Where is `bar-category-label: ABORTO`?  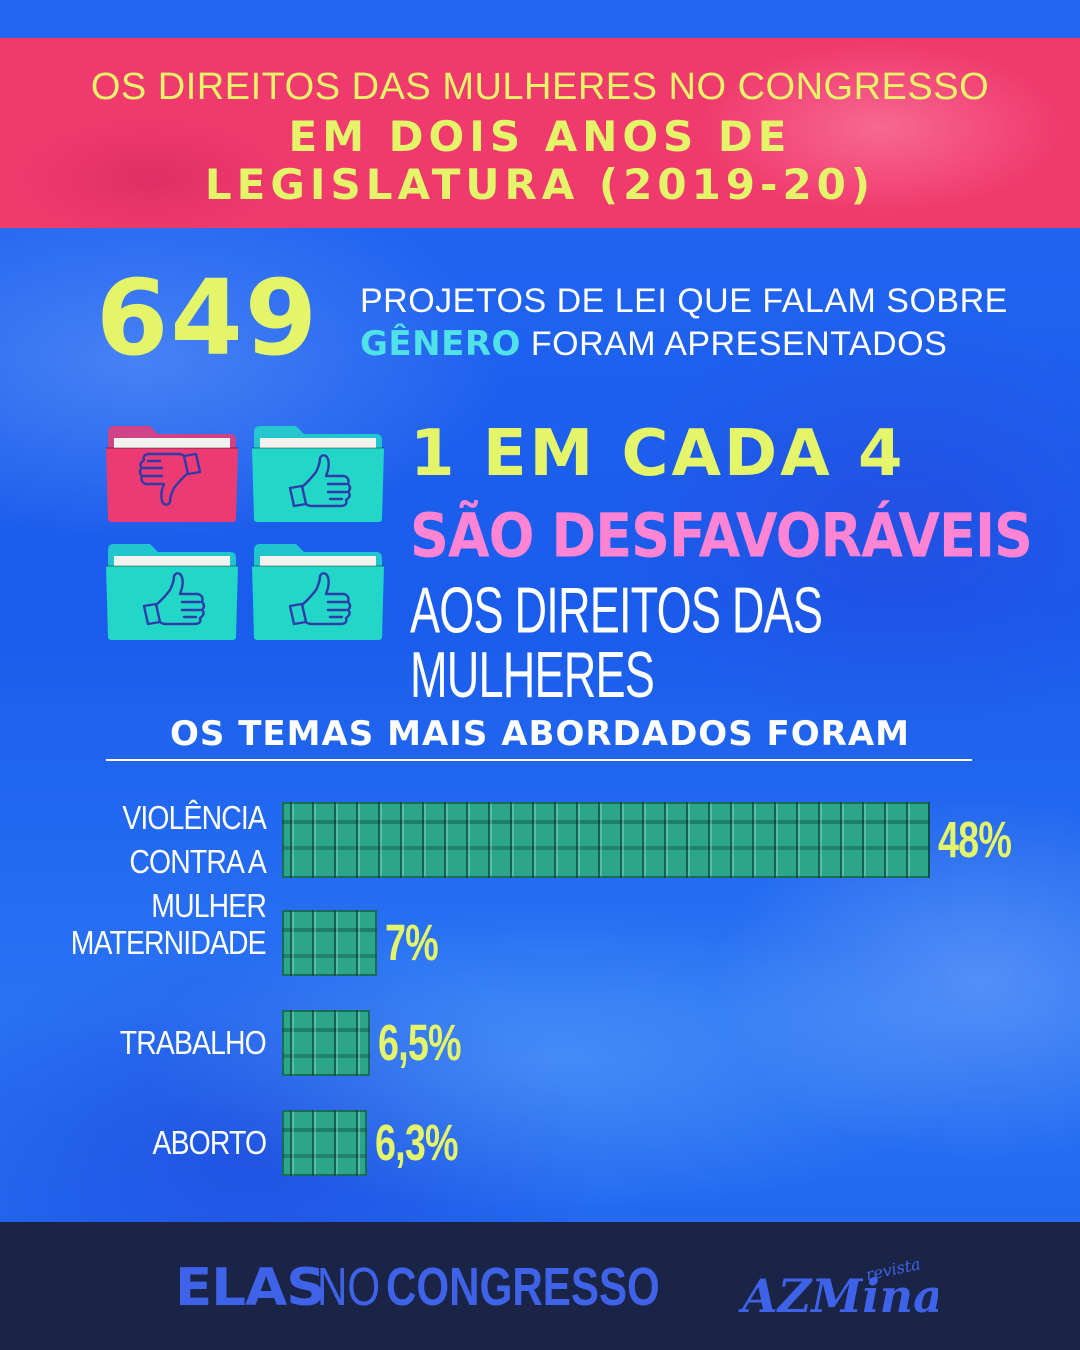
bar-category-label: ABORTO is located at coordinates (209, 1142).